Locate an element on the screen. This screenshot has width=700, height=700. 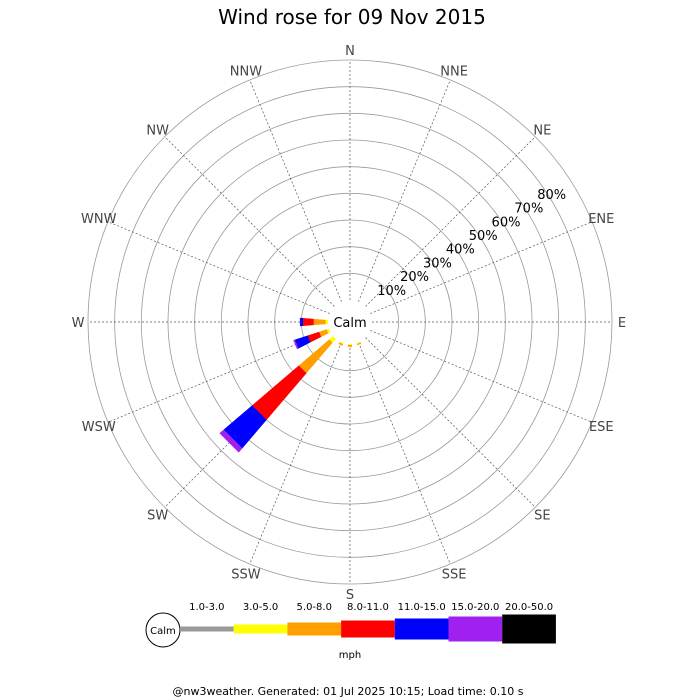
direction-label: NE is located at coordinates (542, 131).